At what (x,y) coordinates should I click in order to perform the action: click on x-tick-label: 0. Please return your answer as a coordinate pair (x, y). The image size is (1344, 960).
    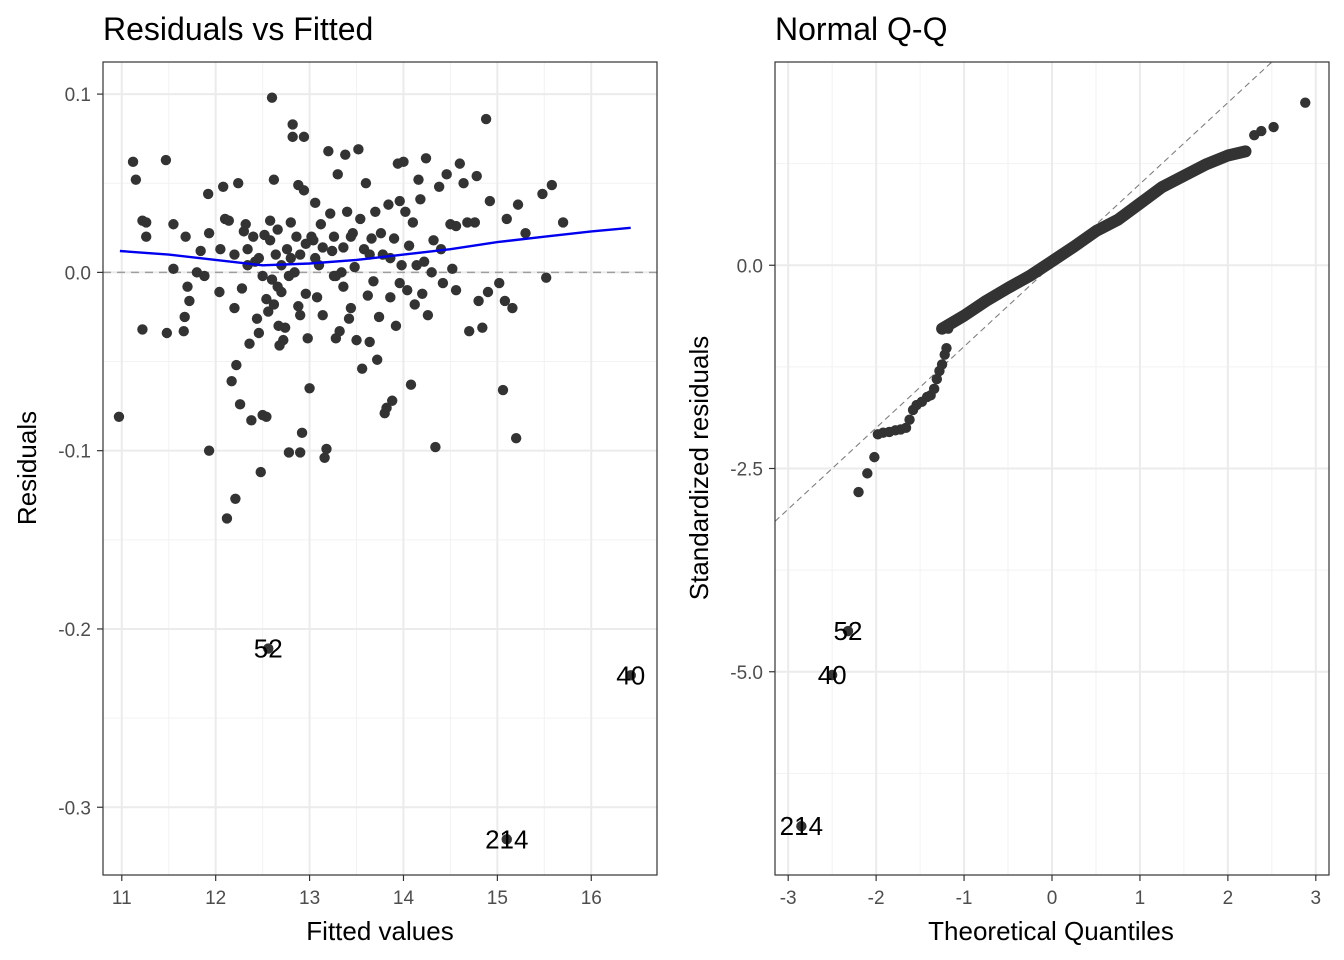
    Looking at the image, I should click on (1052, 898).